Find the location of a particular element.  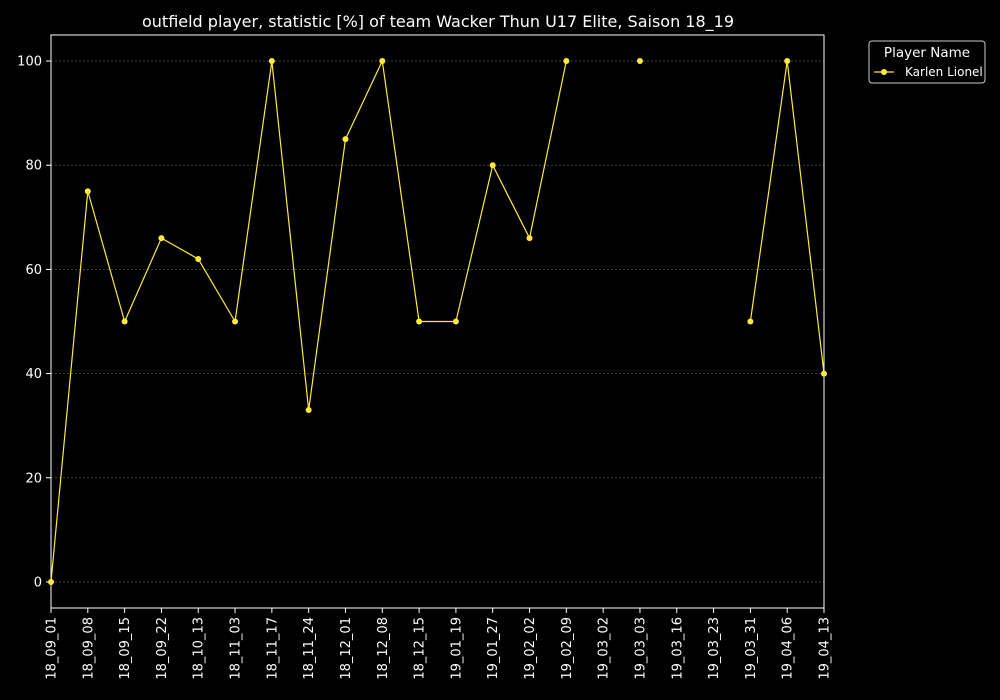

x-tick-label: 19_03_02 is located at coordinates (604, 648).